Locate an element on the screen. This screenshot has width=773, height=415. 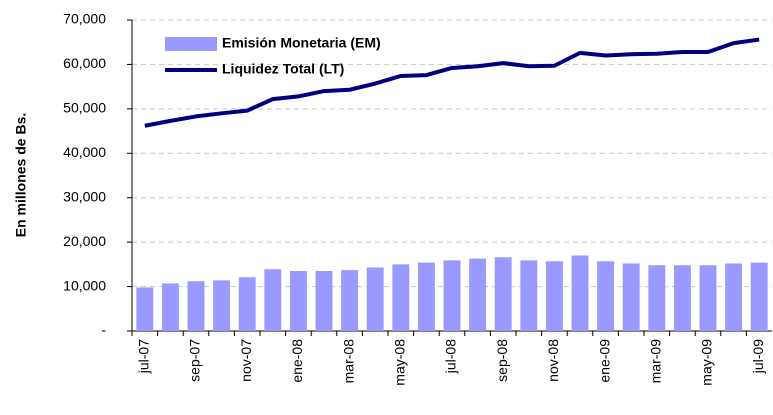
legend-label: Liquidez Total (LT) is located at coordinates (283, 69).